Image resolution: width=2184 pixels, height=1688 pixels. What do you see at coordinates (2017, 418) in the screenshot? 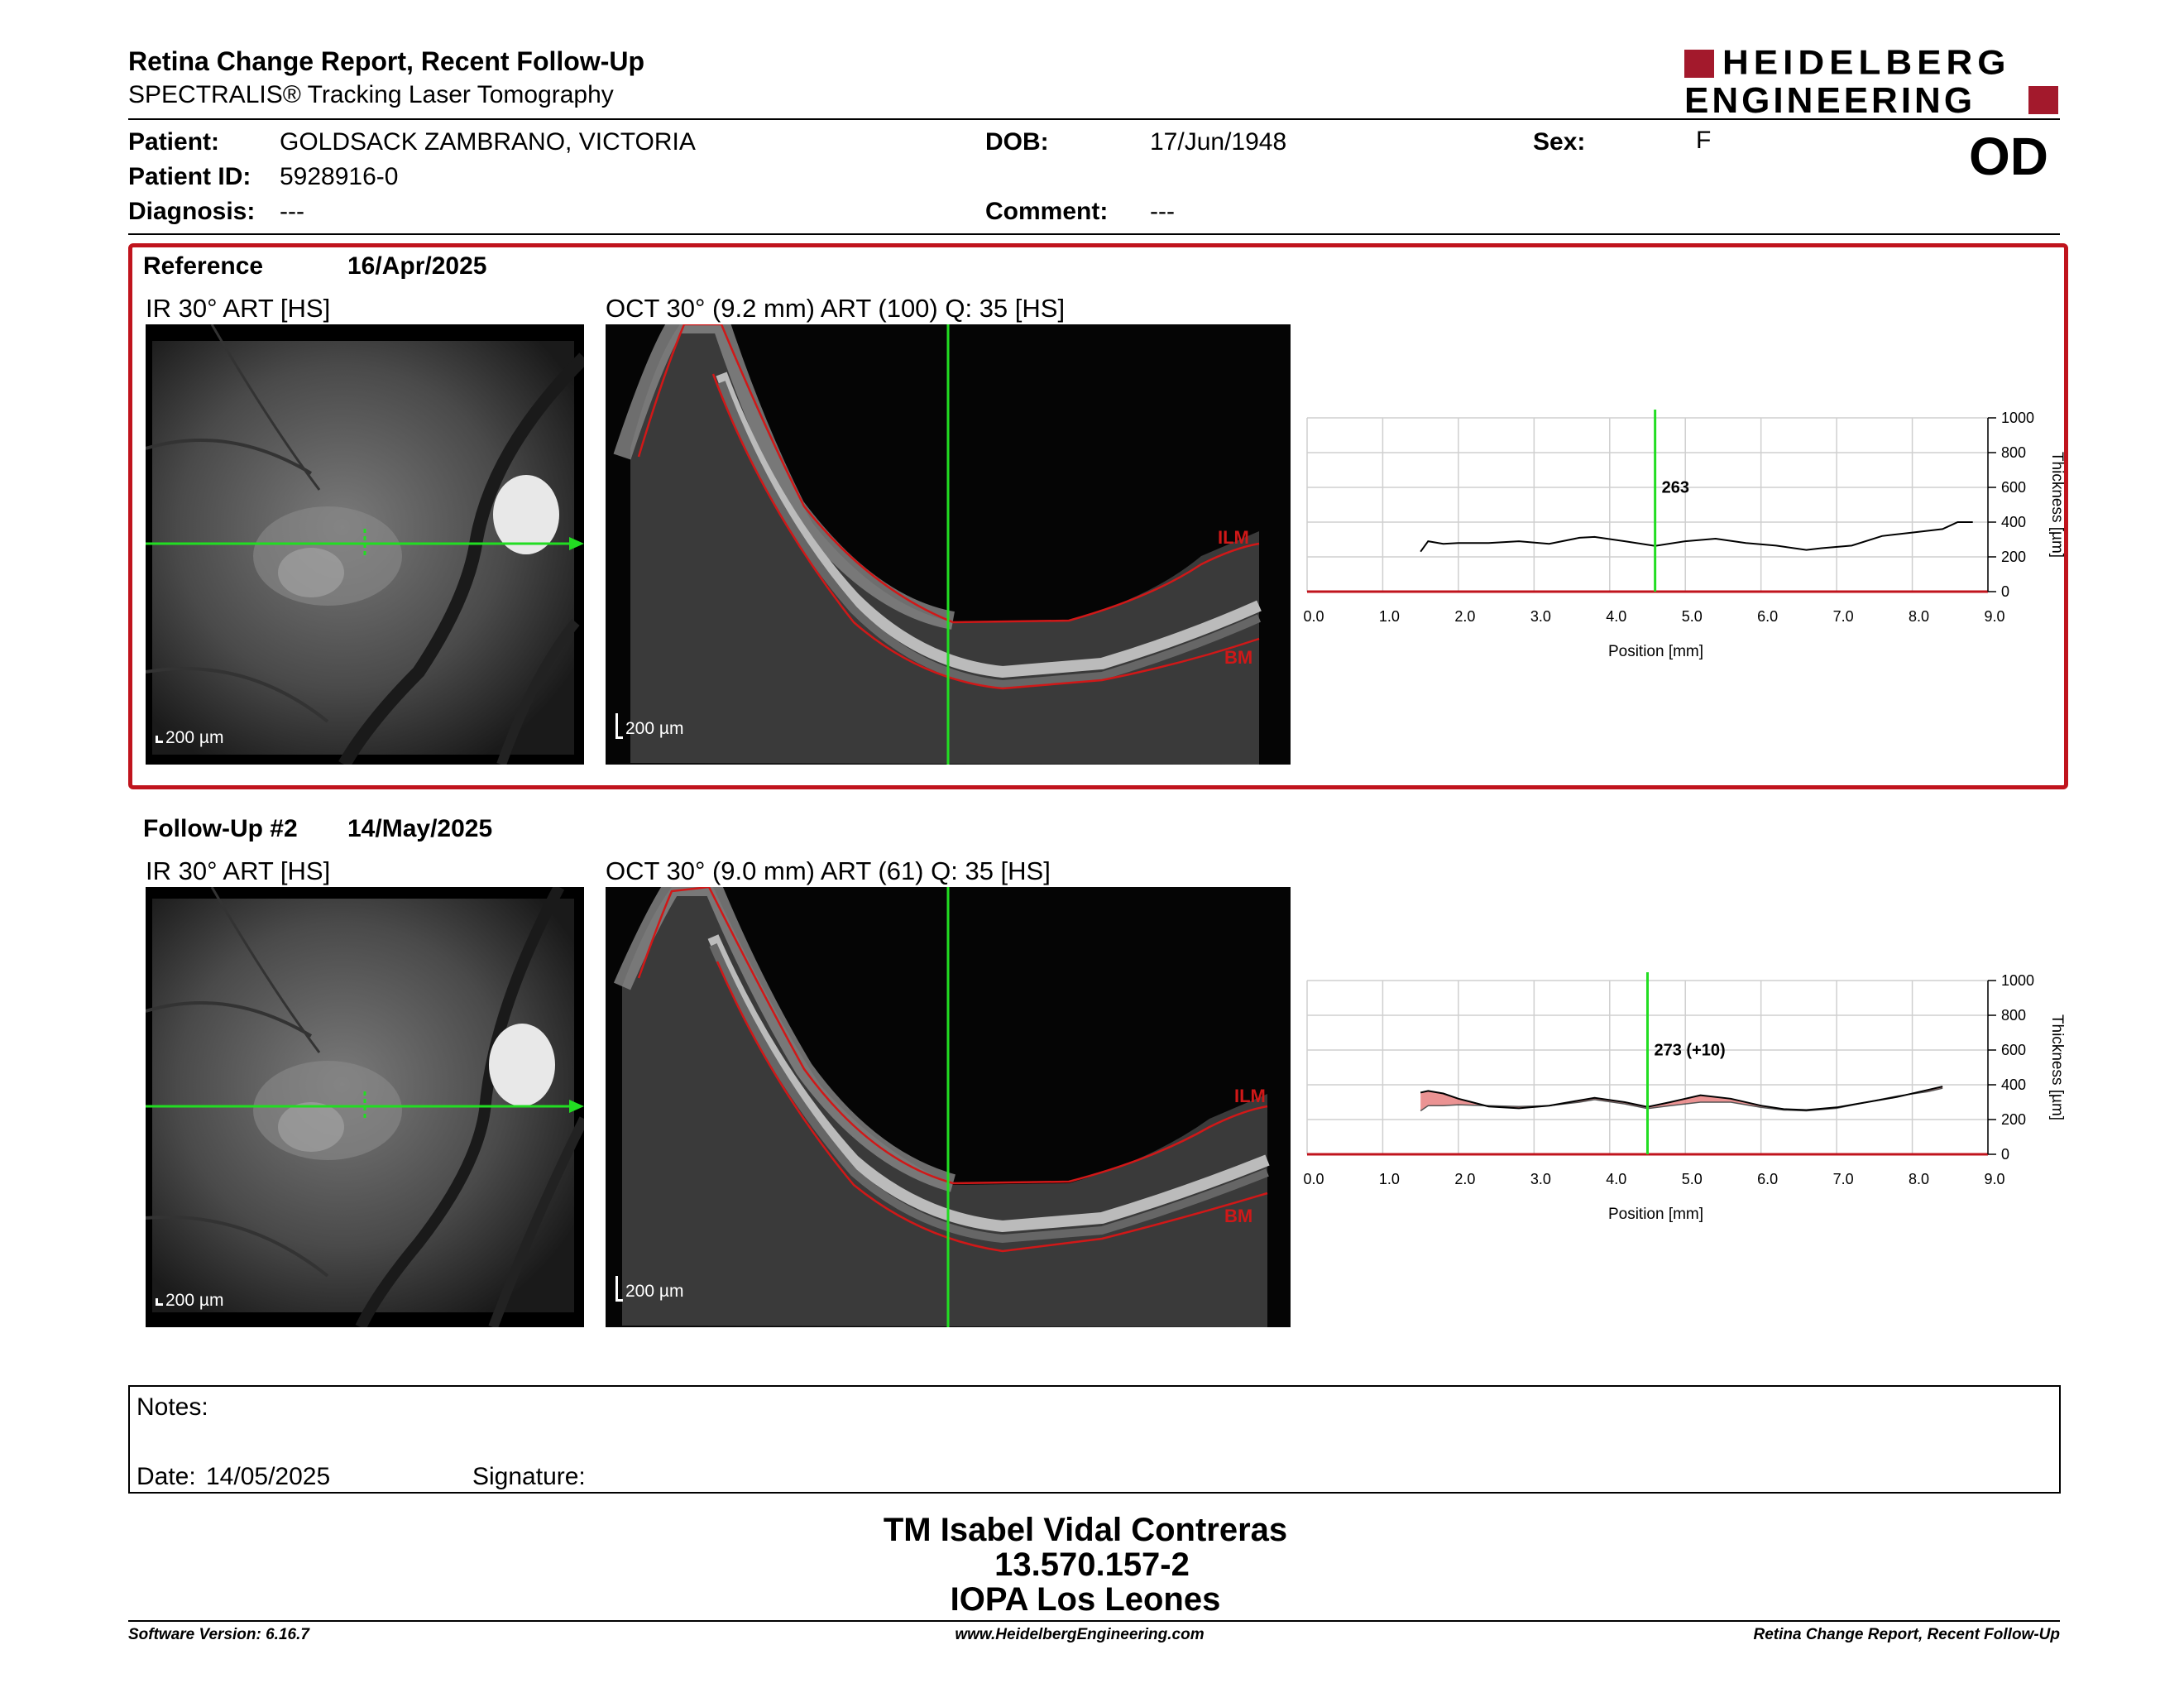
I see `reference-y-tick-label: 1000` at bounding box center [2017, 418].